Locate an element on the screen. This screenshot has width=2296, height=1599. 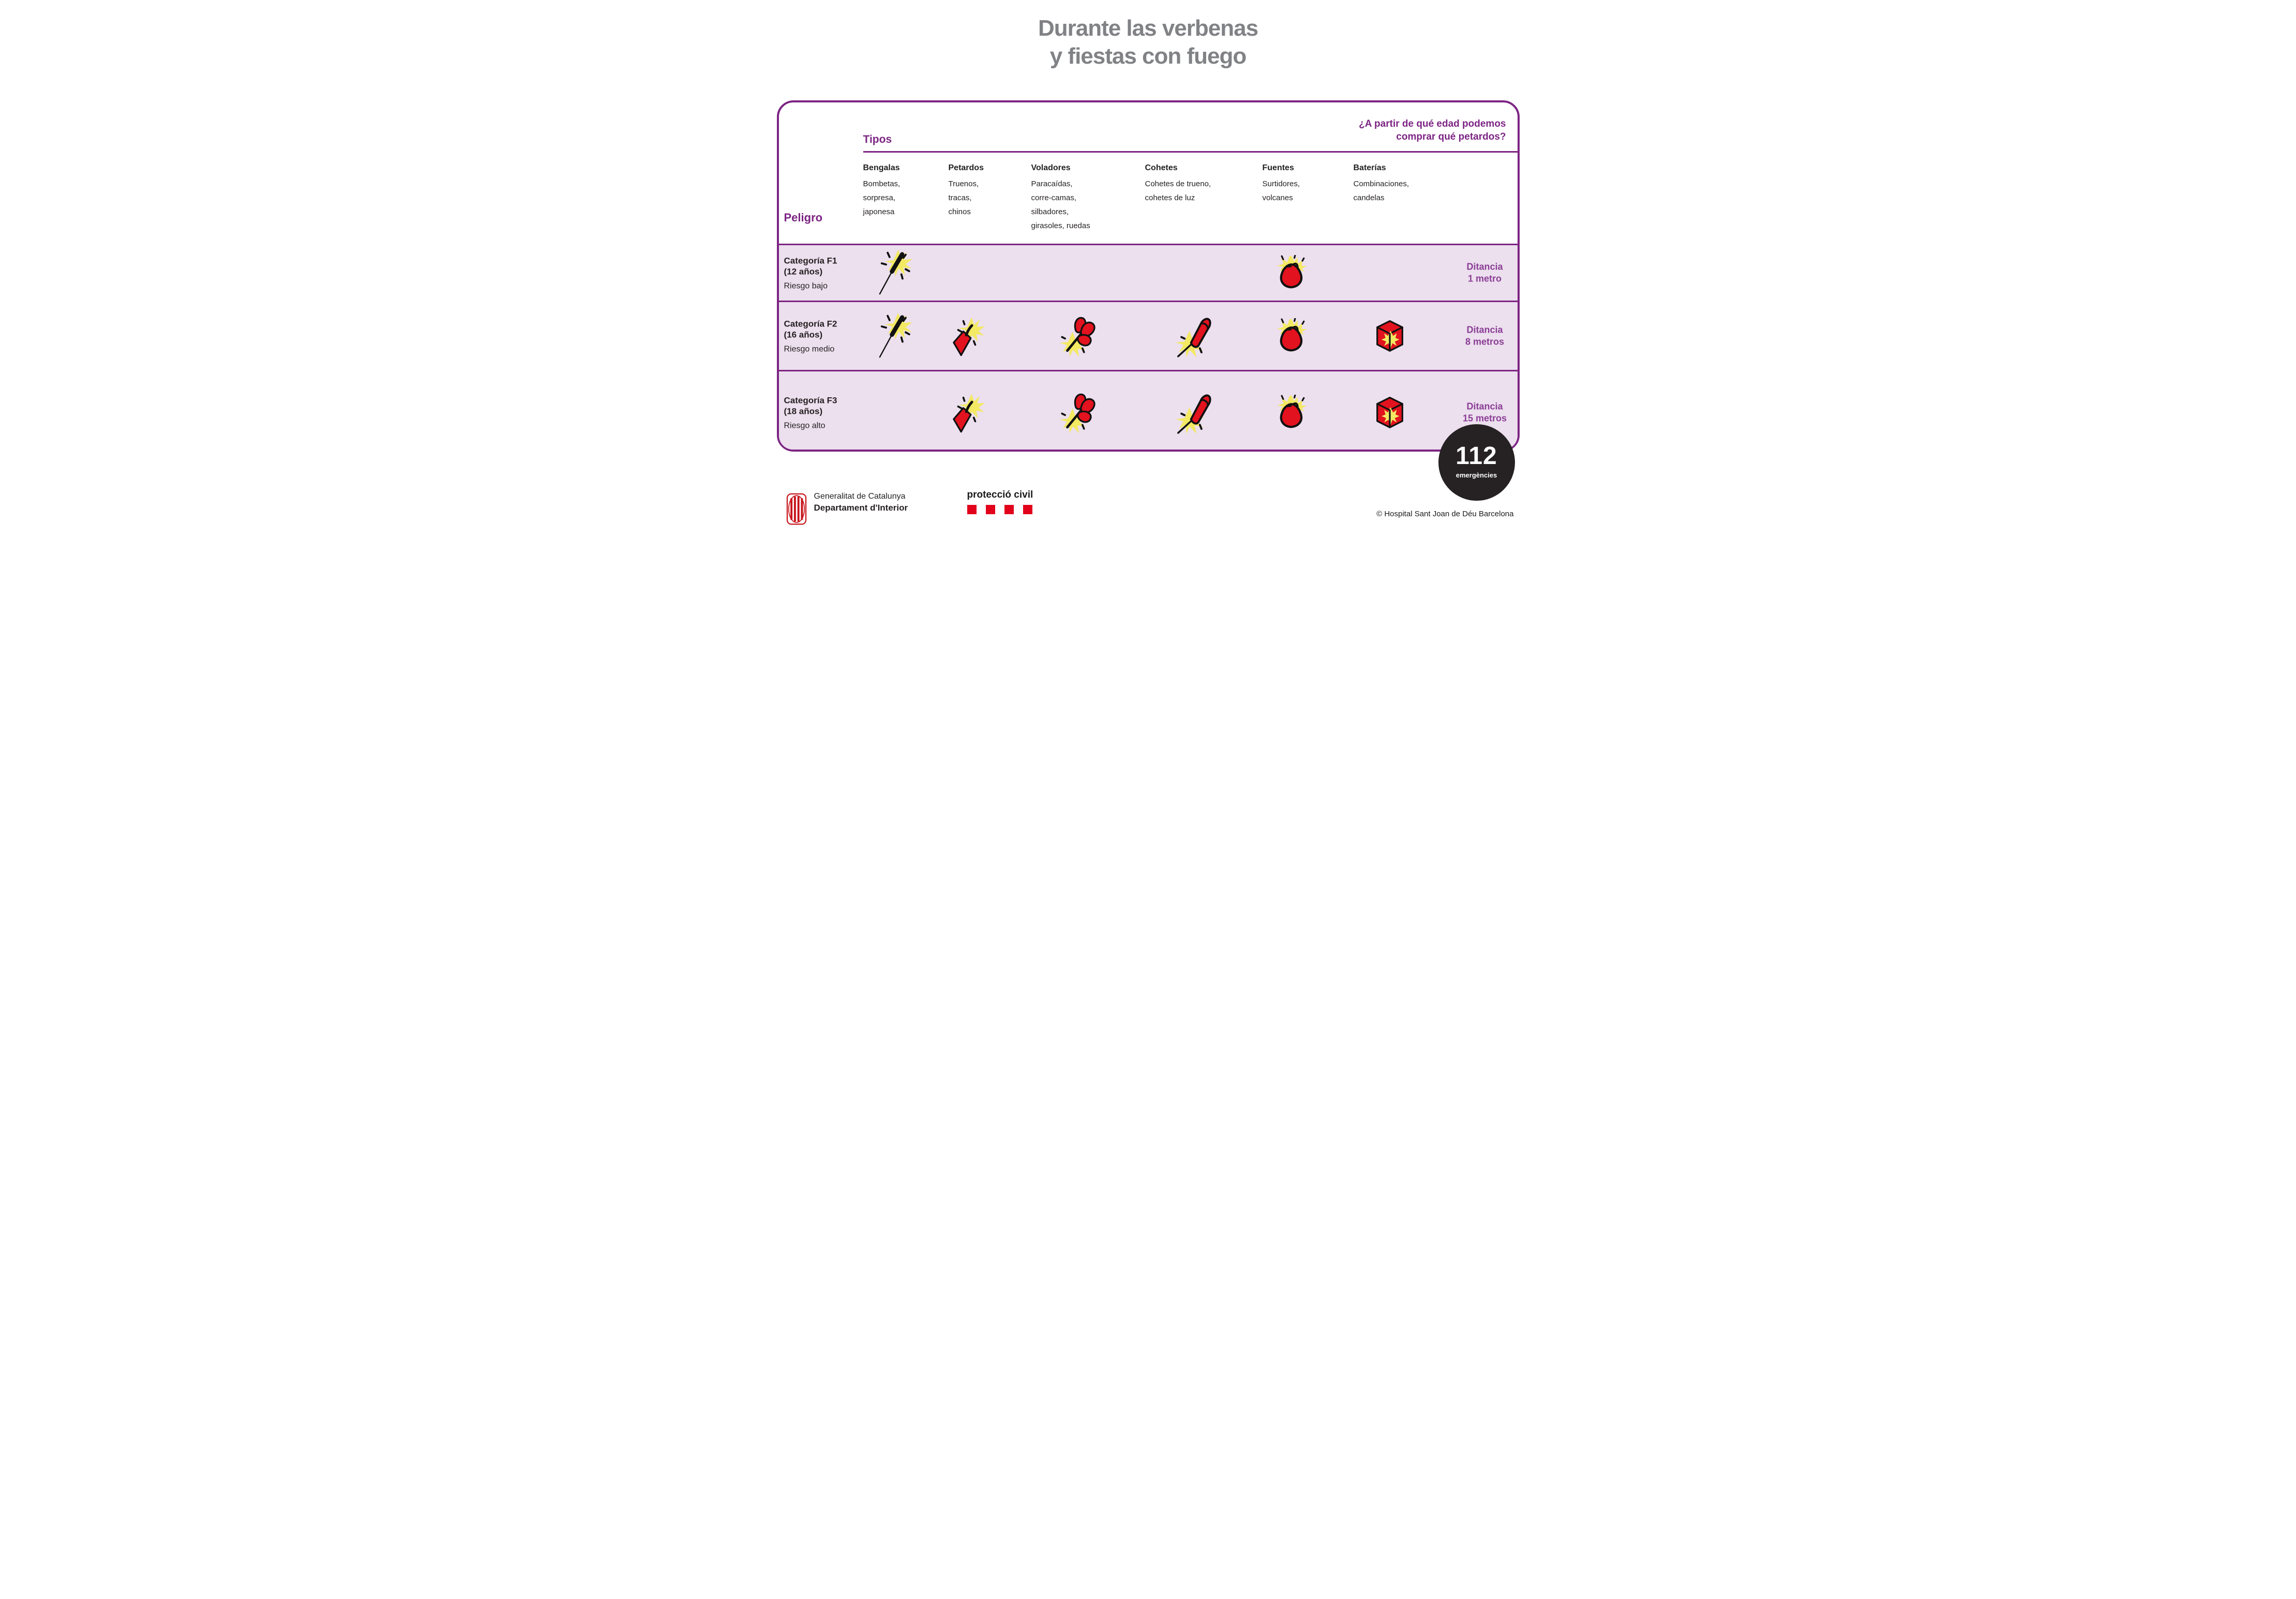
column-description-line: cohetes de luz is located at coordinates (1170, 198).